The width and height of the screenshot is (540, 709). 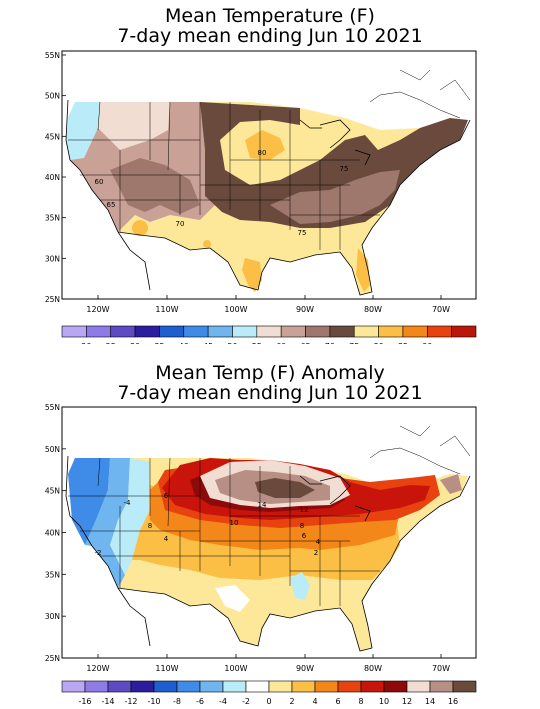 What do you see at coordinates (200, 701) in the screenshot?
I see `colorbar-tick-label: -6` at bounding box center [200, 701].